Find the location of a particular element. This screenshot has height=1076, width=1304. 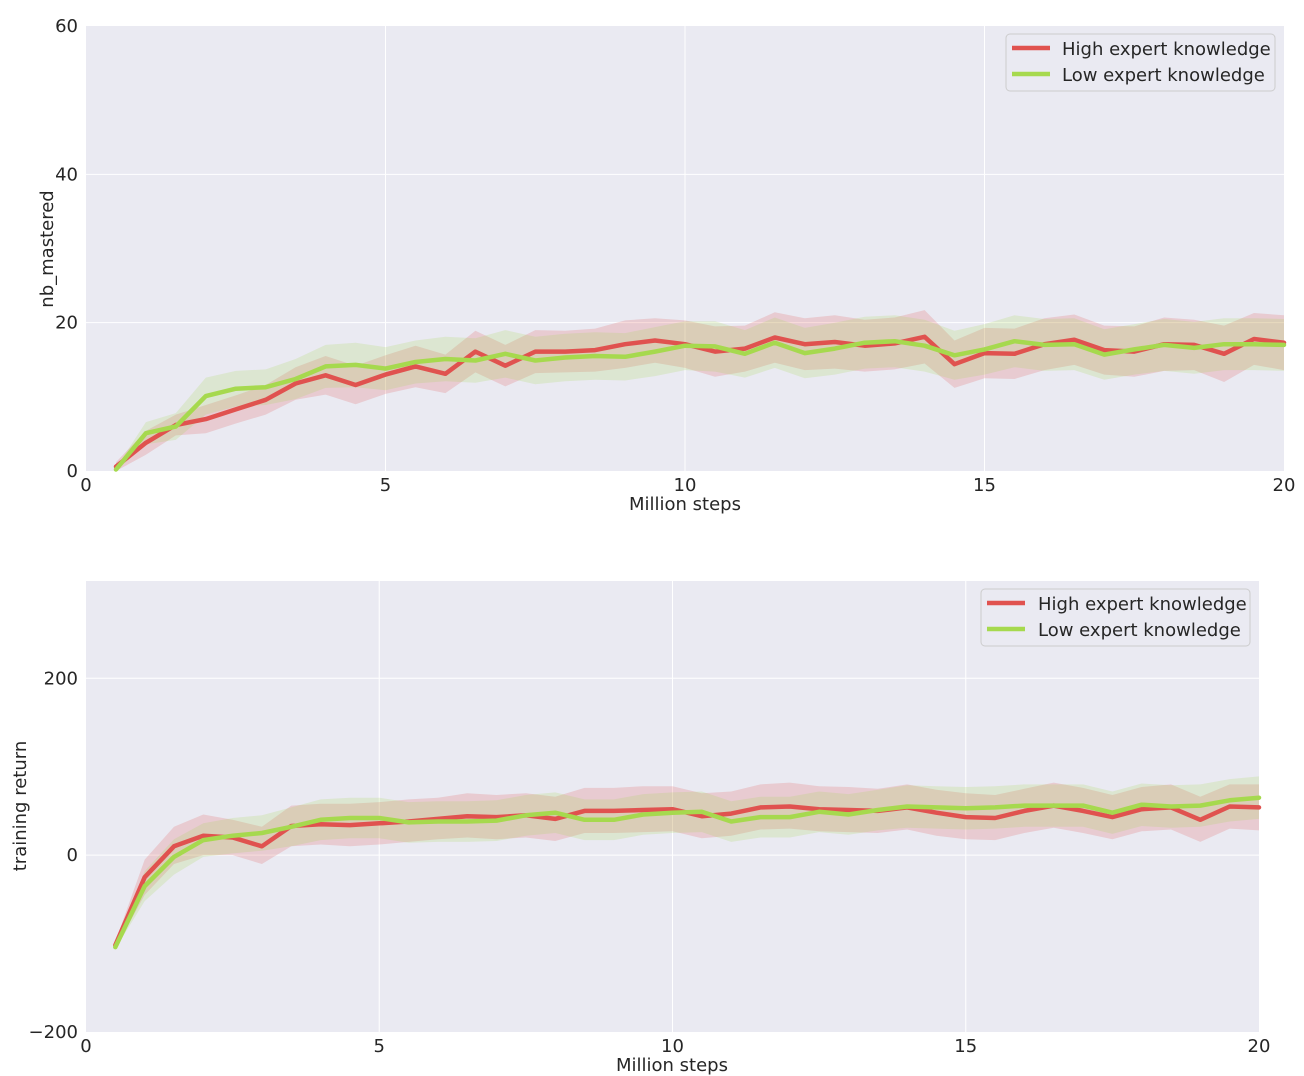

bottom-legend-label-high: High expert knowledge is located at coordinates (1142, 604).